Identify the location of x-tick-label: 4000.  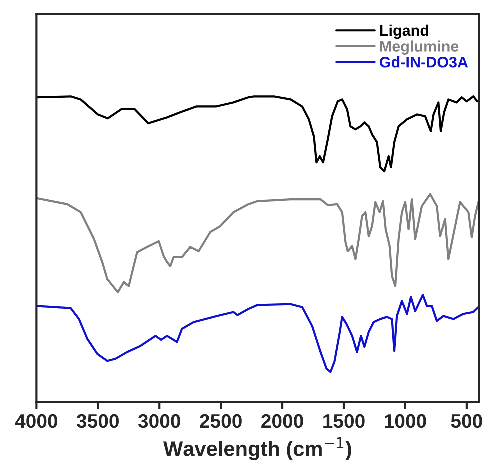
(36, 421).